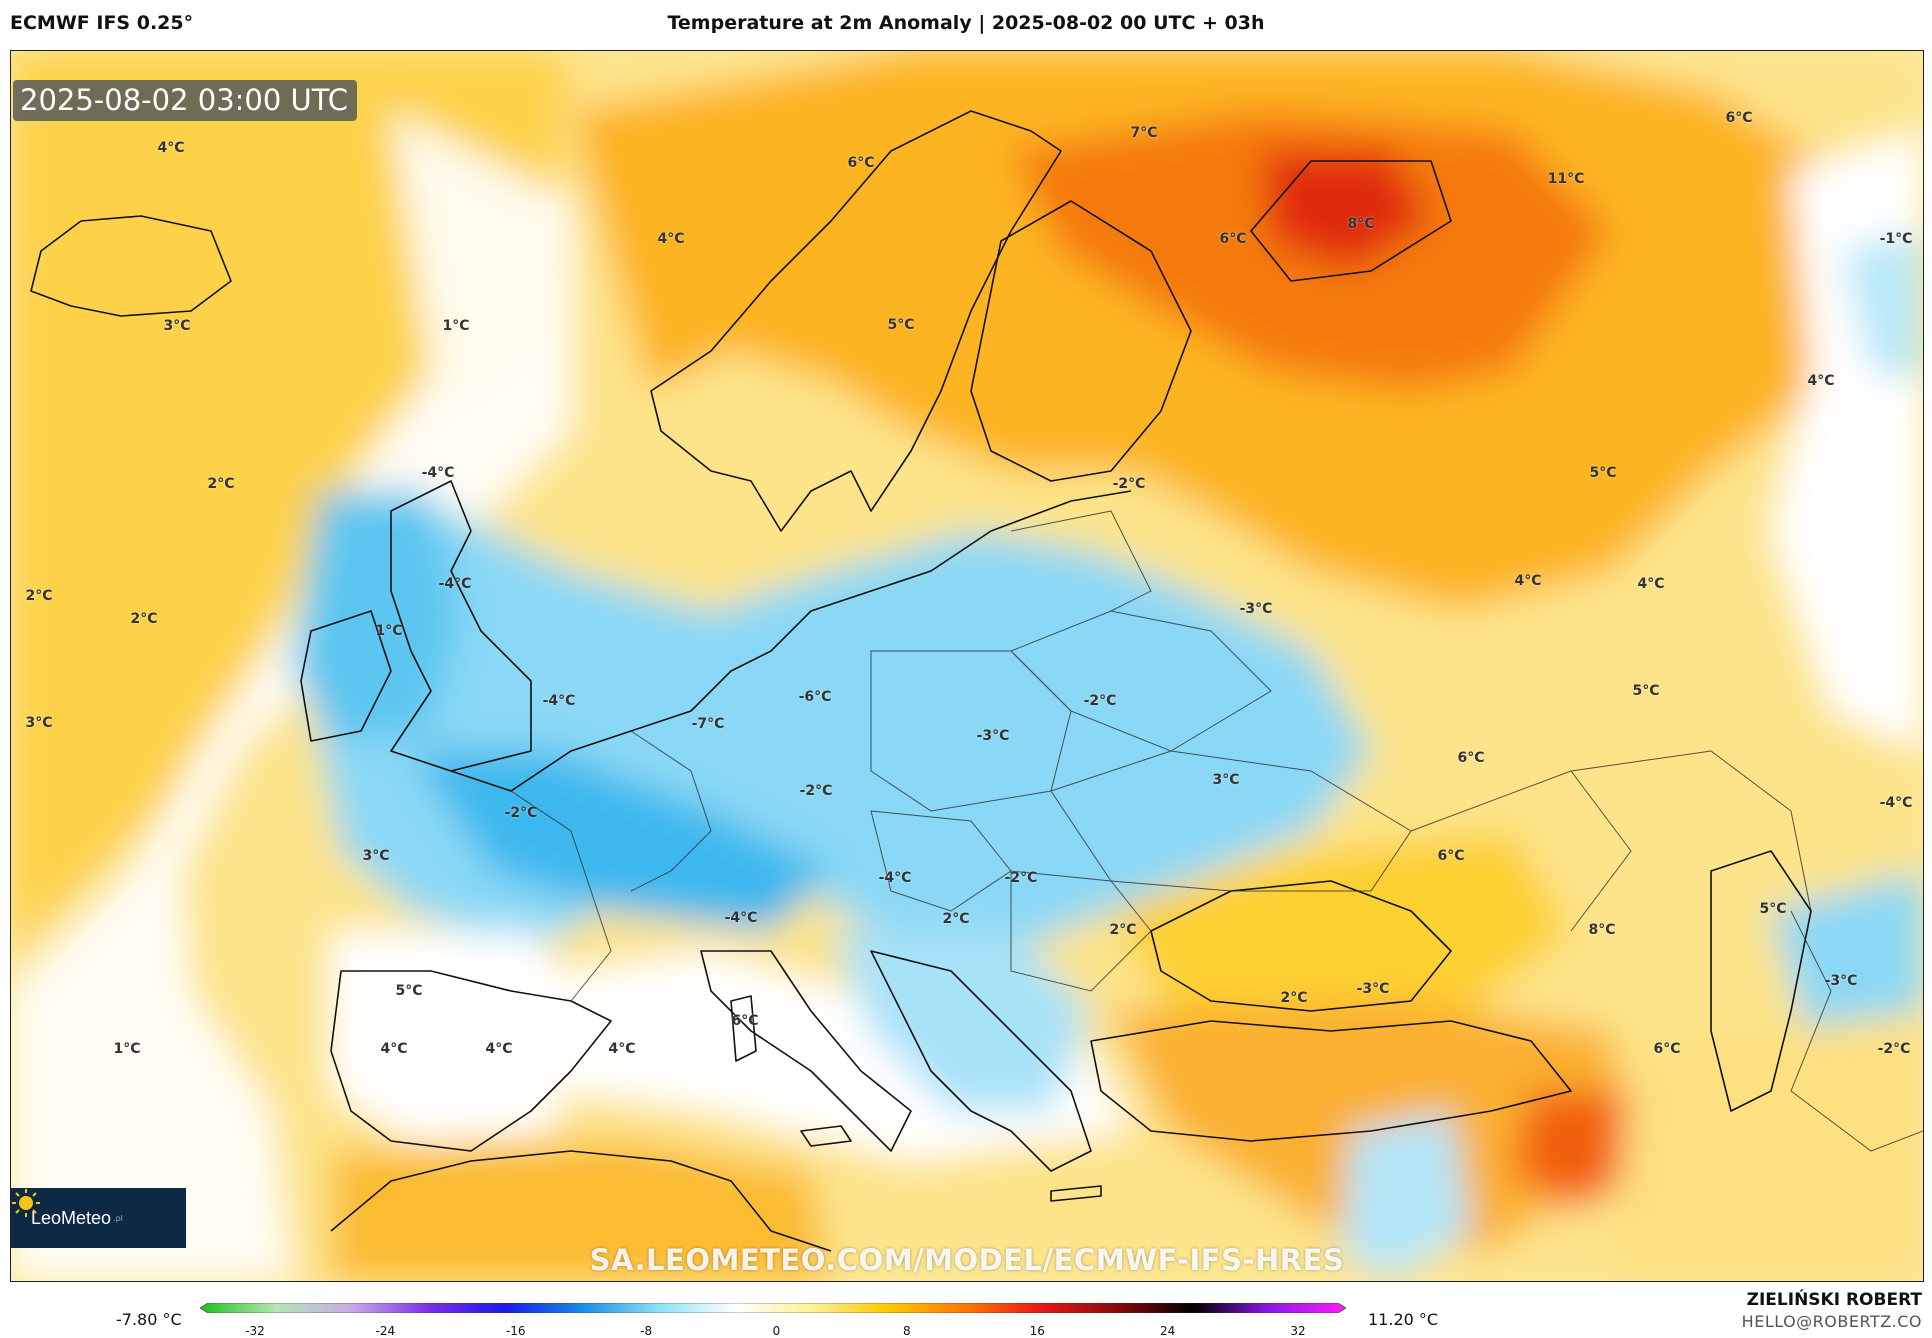  What do you see at coordinates (776, 1331) in the screenshot?
I see `colorbar-tick: 0` at bounding box center [776, 1331].